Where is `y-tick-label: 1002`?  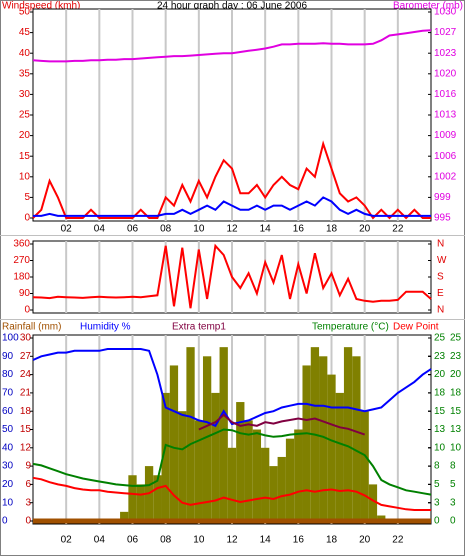 y-tick-label: 1002 is located at coordinates (445, 176).